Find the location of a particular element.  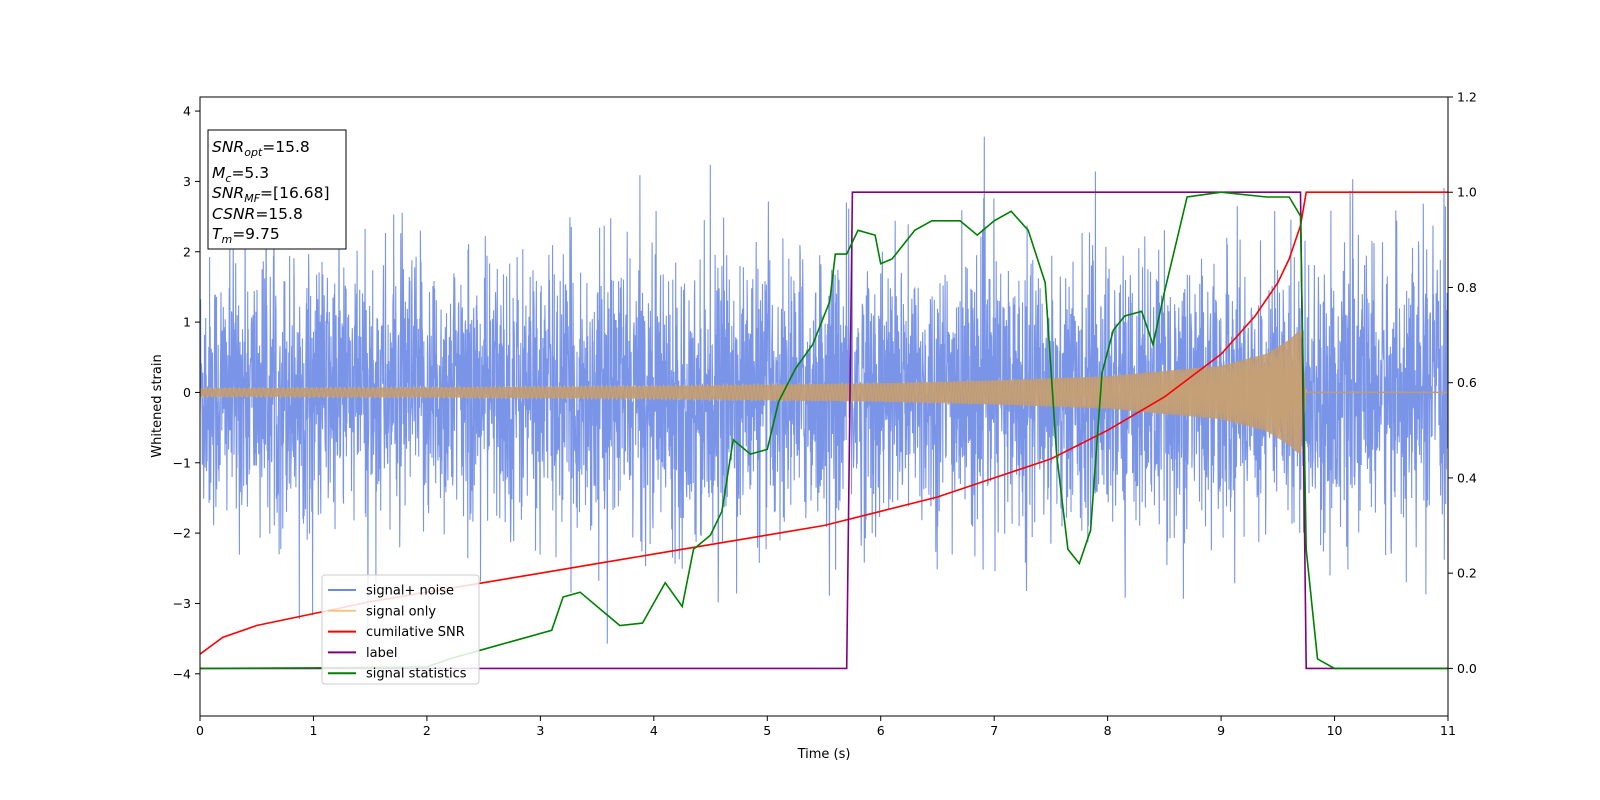

annotation-csnr: CSNR=15.8 is located at coordinates (257, 214).